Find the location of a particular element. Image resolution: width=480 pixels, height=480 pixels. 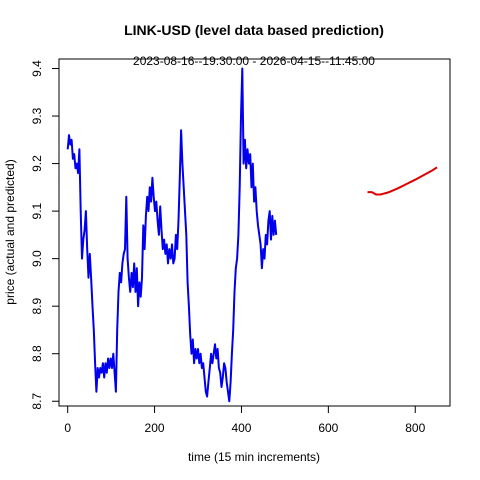

x-axis: 0 200 400 600 800 is located at coordinates (245, 420).